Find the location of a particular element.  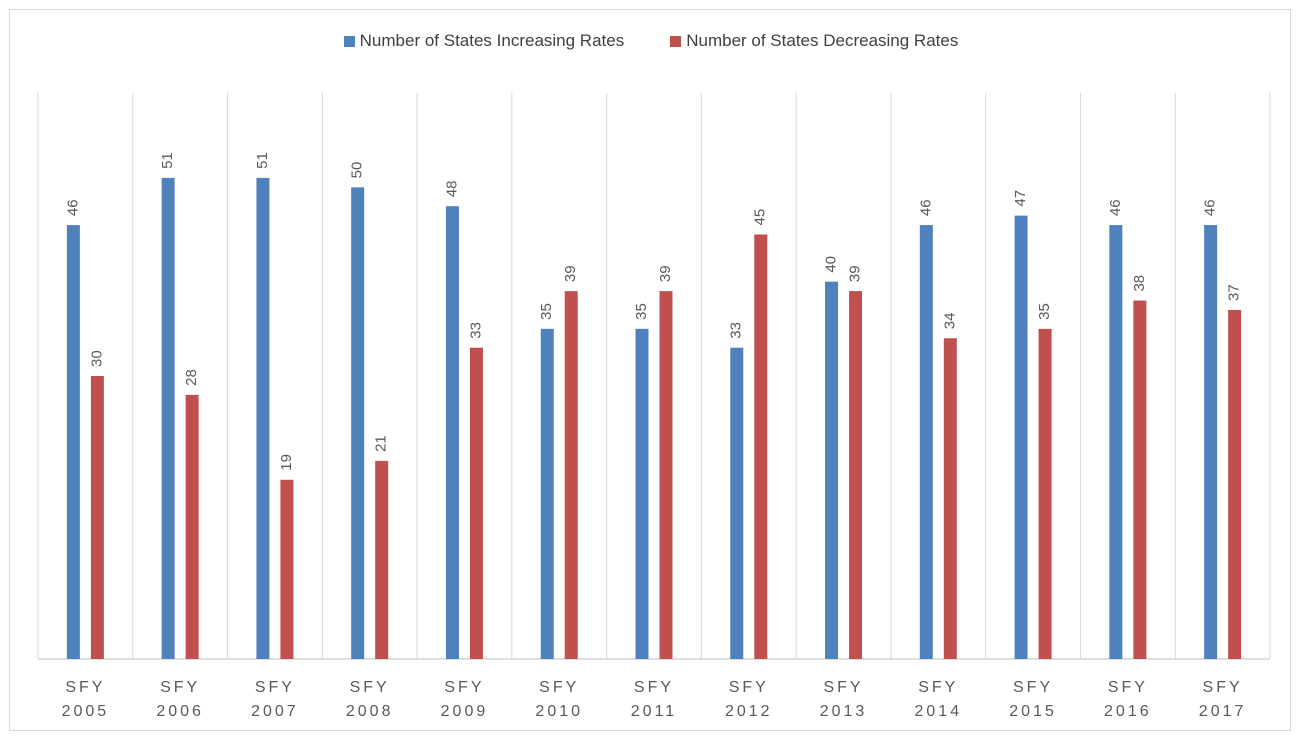

data-label: 28 is located at coordinates (191, 377).